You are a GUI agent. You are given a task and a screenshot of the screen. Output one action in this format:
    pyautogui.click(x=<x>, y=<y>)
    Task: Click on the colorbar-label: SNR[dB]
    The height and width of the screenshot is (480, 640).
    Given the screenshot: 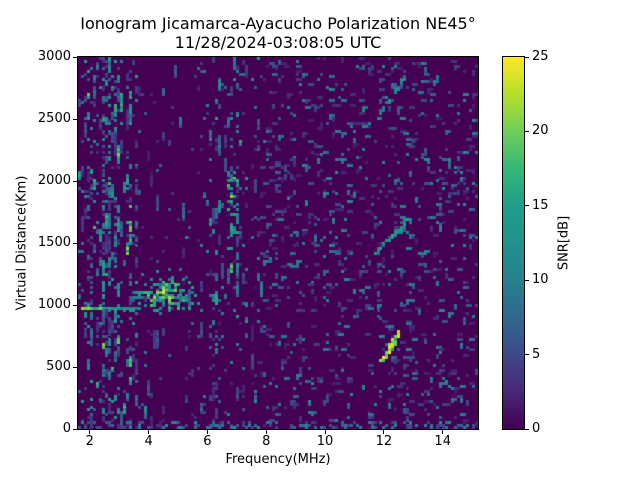 What is the action you would take?
    pyautogui.click(x=564, y=243)
    